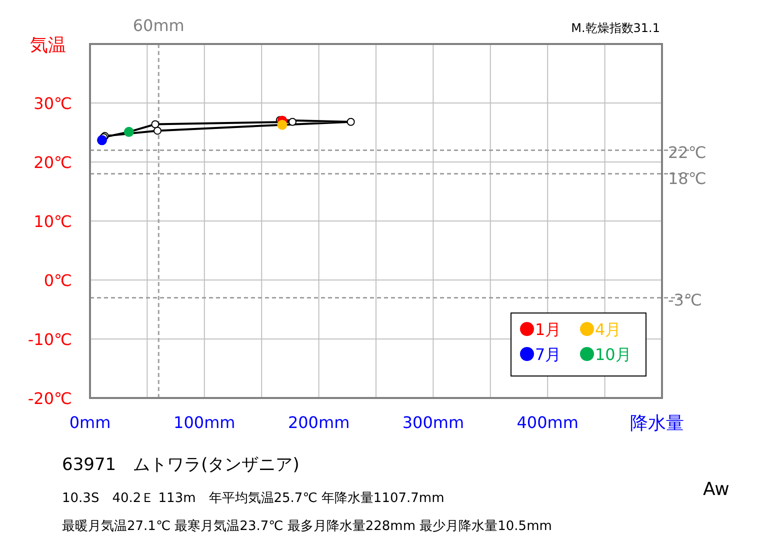  Describe the element at coordinates (657, 423) in the screenshot. I see `x-axis-title: 降水量` at that location.